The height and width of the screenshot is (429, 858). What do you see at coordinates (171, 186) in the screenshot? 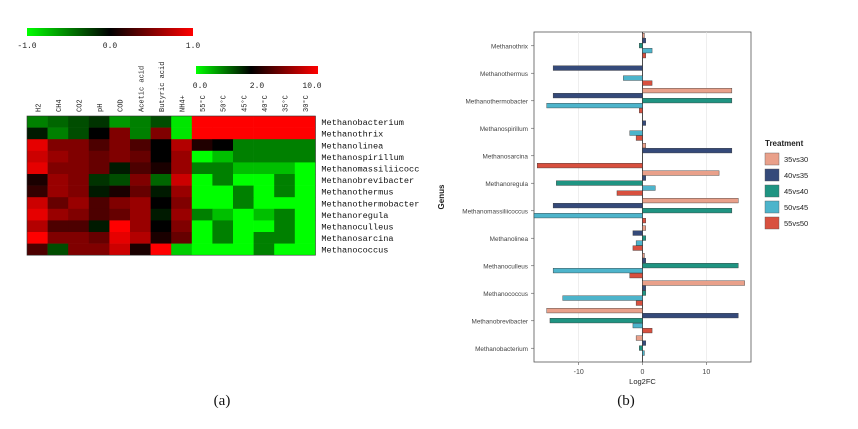
I see `heatmap-cells` at bounding box center [171, 186].